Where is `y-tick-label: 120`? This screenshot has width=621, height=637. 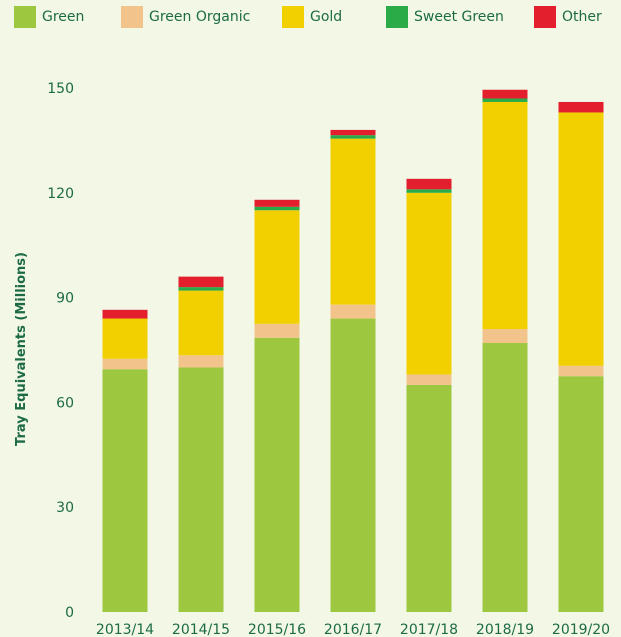 y-tick-label: 120 is located at coordinates (60, 194).